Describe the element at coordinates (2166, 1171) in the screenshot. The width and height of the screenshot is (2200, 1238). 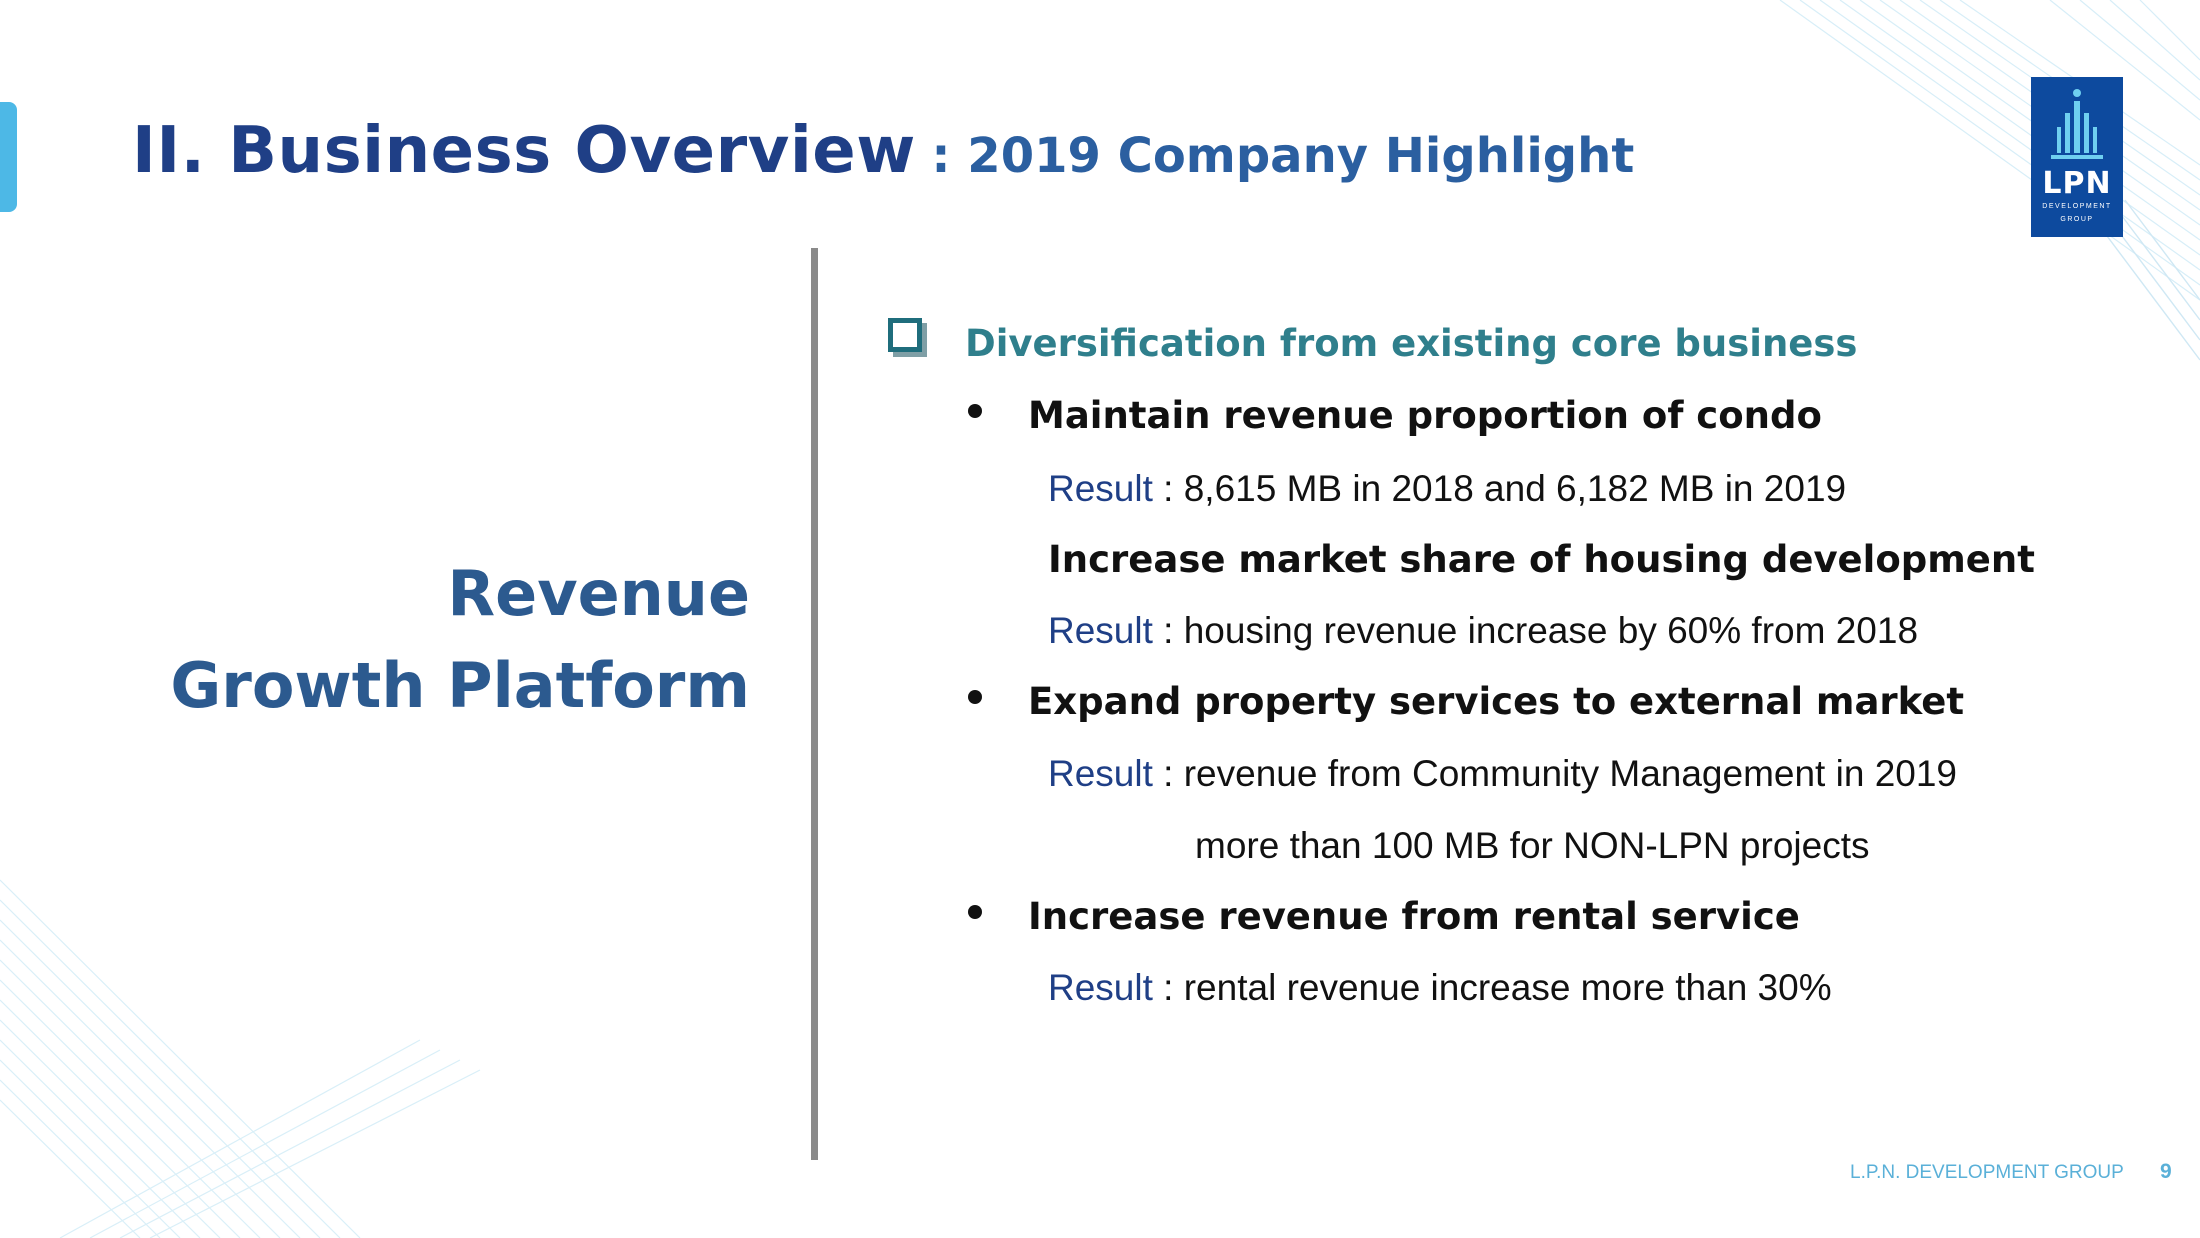
I see `page-number: 9` at that location.